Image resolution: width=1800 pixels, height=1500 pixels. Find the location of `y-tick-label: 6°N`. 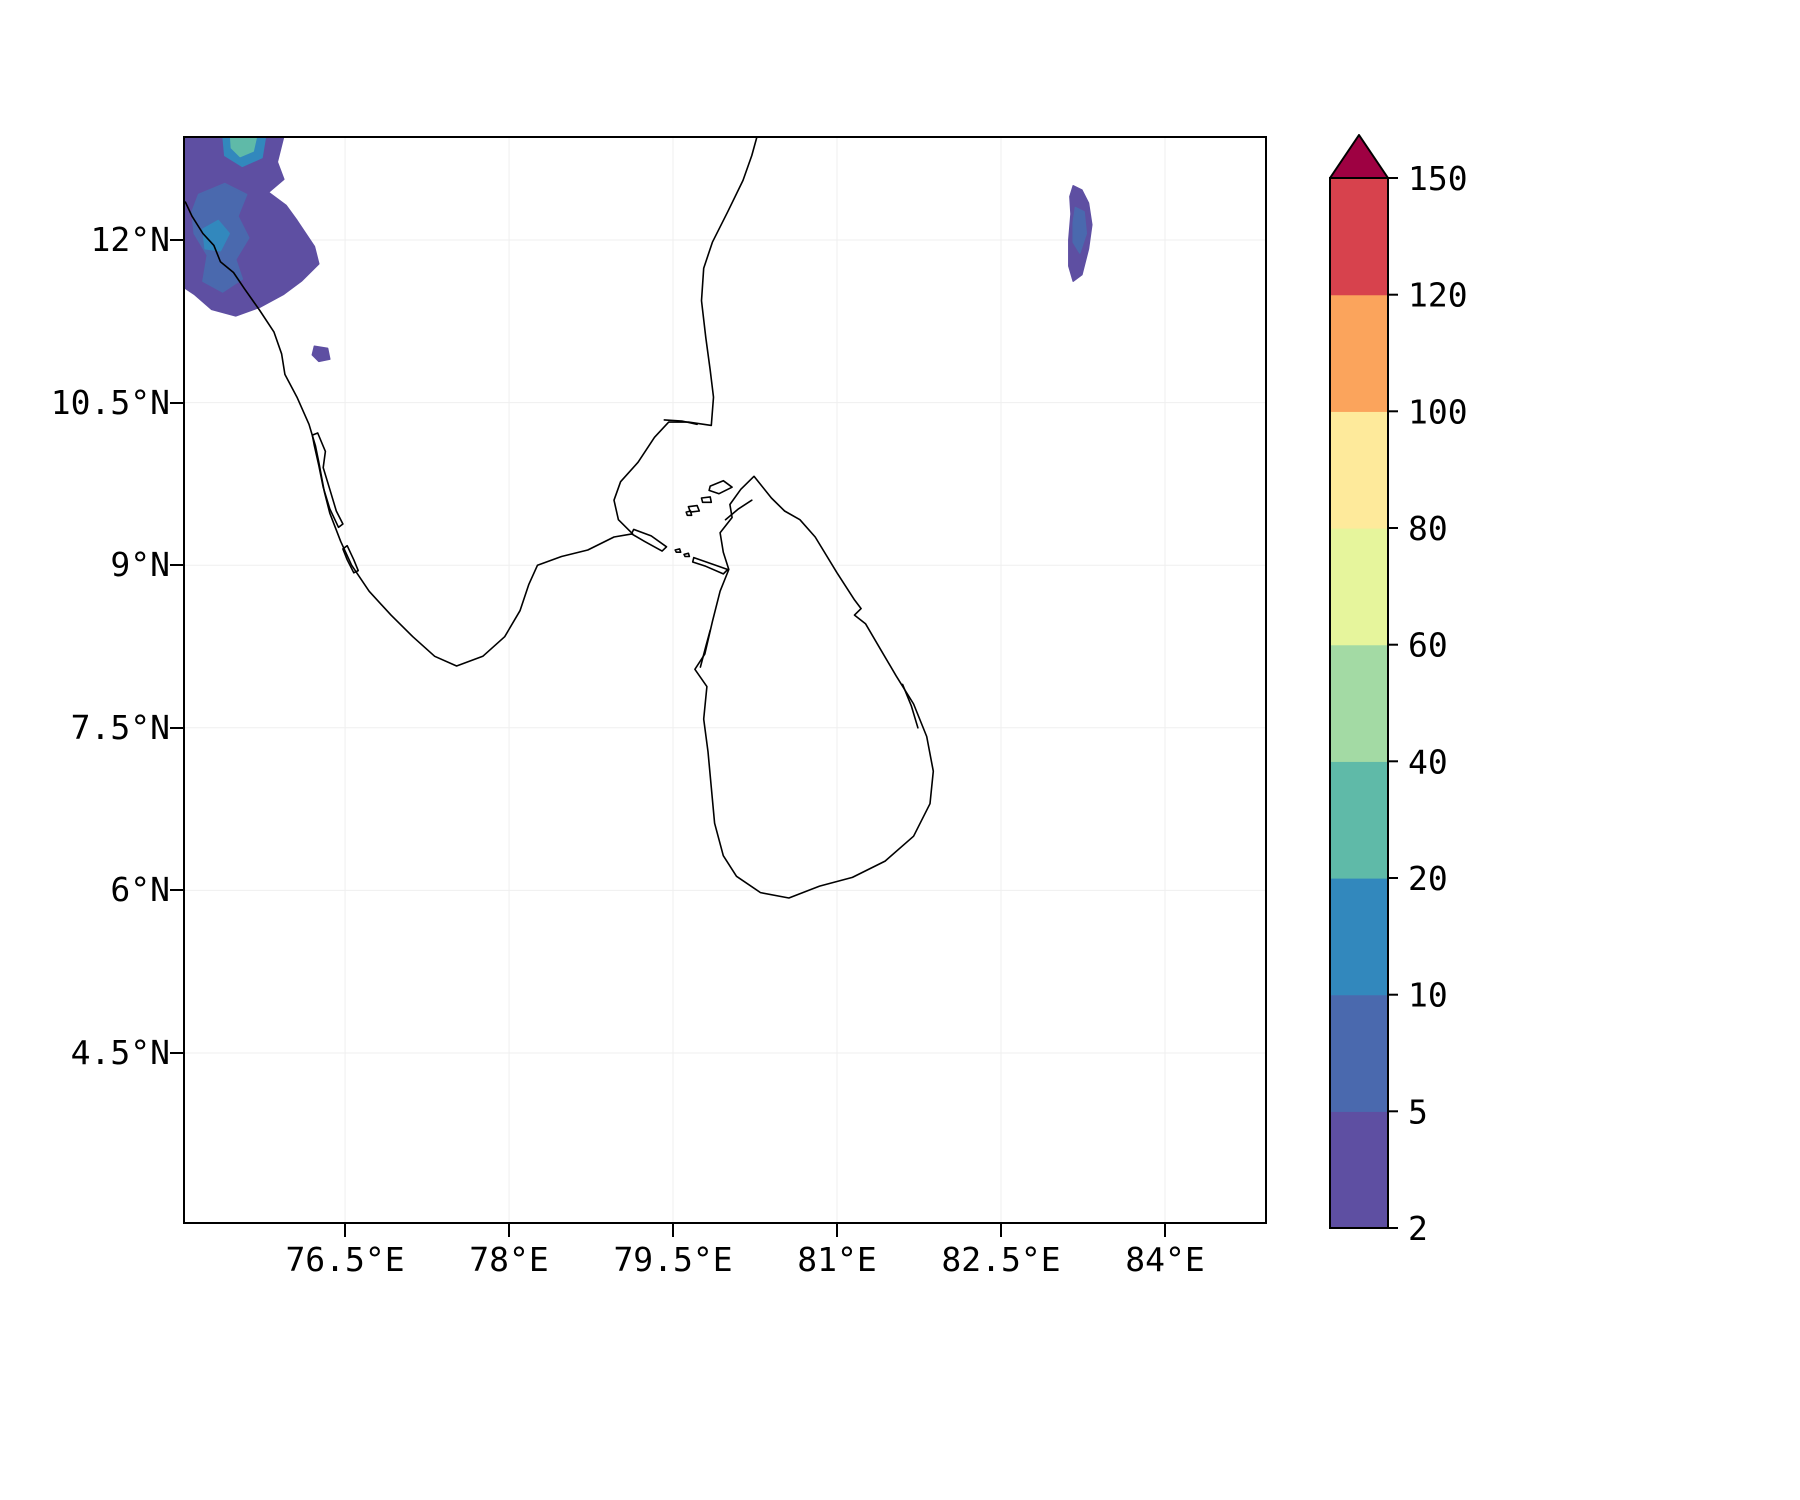

y-tick-label: 6°N is located at coordinates (140, 890).